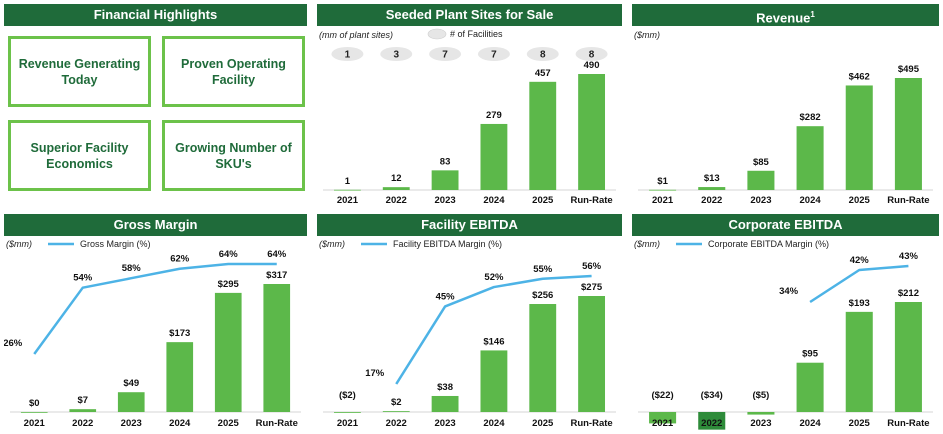 The width and height of the screenshot is (943, 434). What do you see at coordinates (82, 423) in the screenshot?
I see `gross-x-tick-label: 2022` at bounding box center [82, 423].